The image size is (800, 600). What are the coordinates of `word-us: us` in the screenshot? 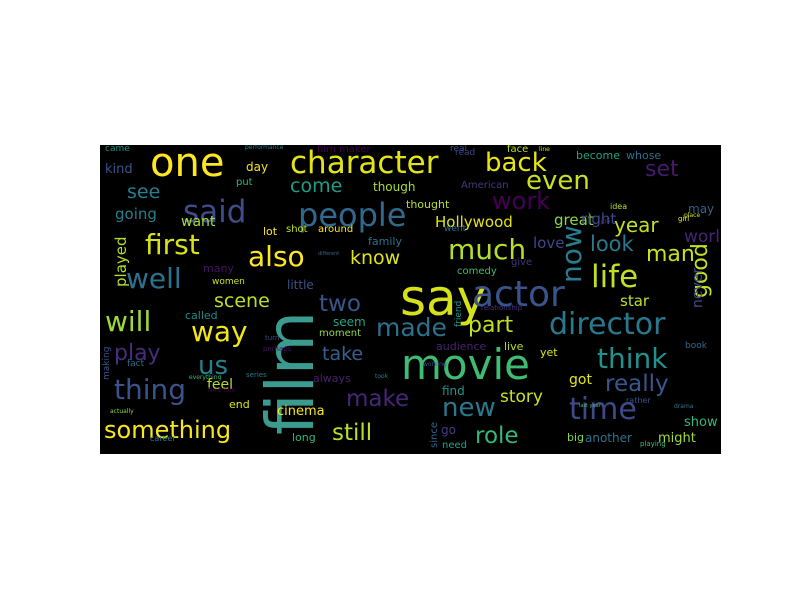 It's located at (213, 366).